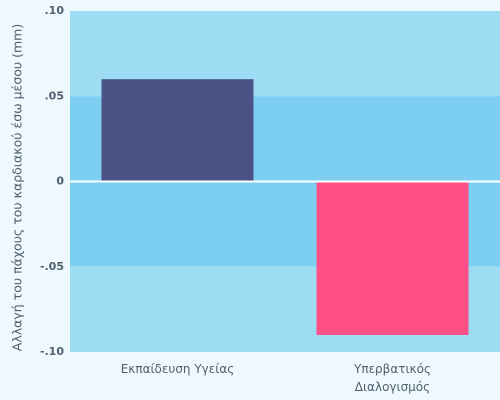  Describe the element at coordinates (52, 266) in the screenshot. I see `y-tick-label: -.05` at that location.